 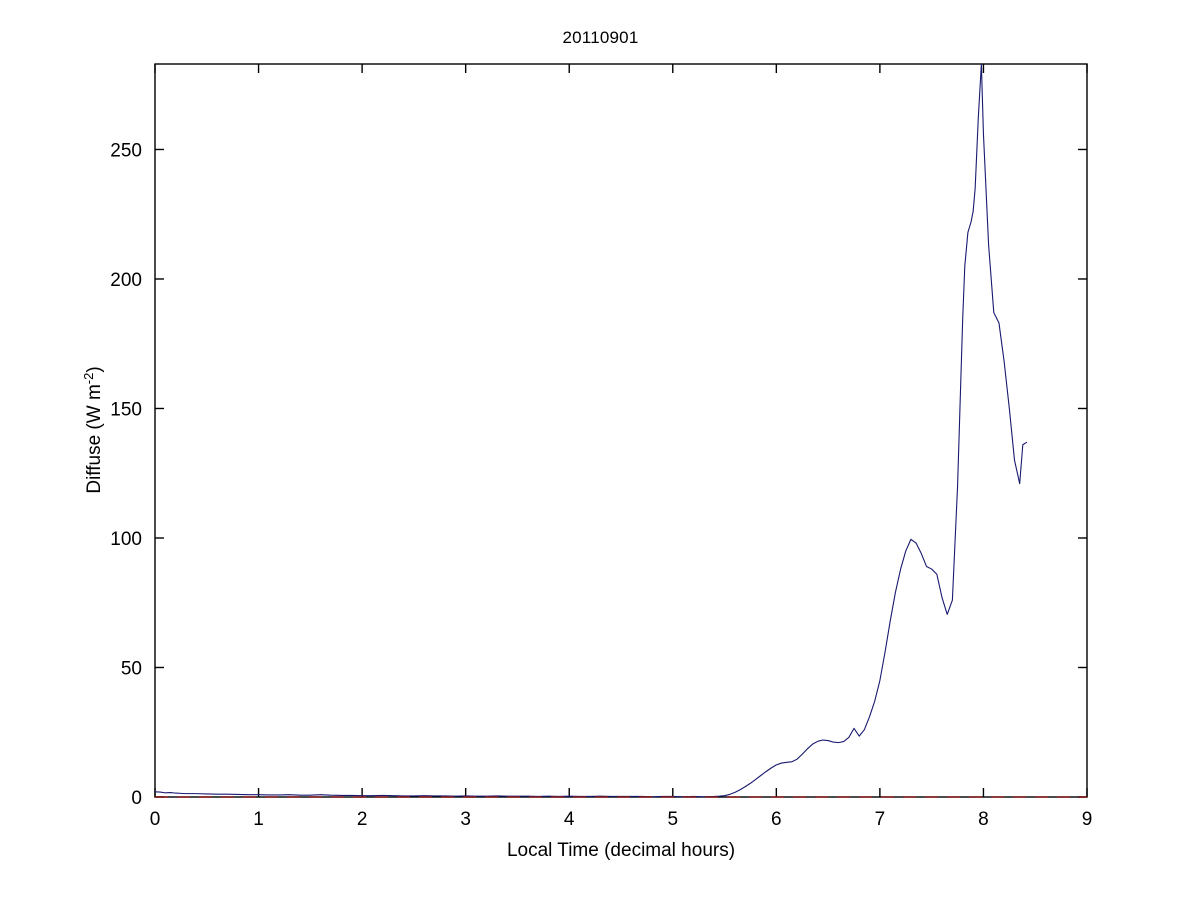 What do you see at coordinates (621, 819) in the screenshot?
I see `x-axis-tick-labels: 0 1 2 3 4 5 6 7 8 9` at bounding box center [621, 819].